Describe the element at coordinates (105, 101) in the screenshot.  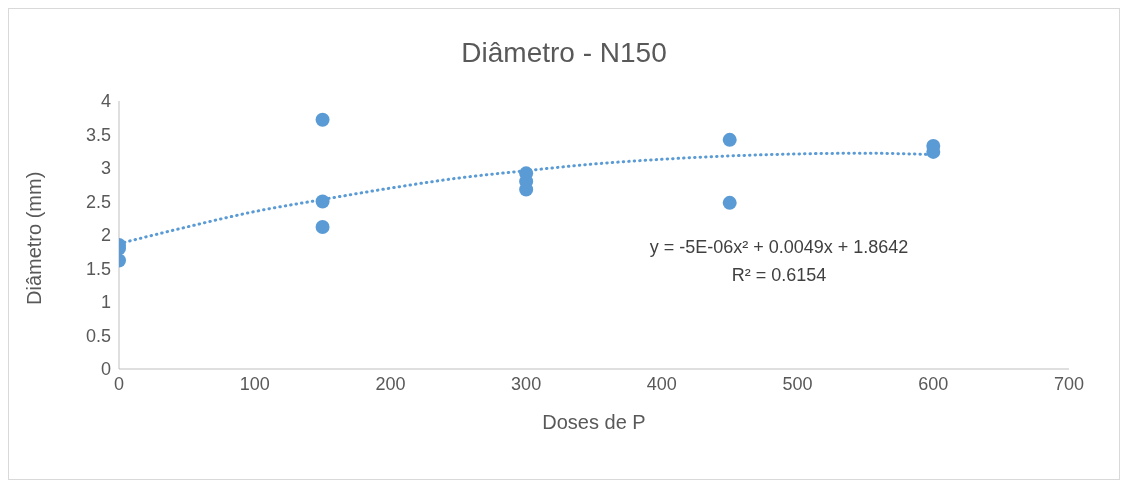
I see `y-tick-label: 4` at that location.